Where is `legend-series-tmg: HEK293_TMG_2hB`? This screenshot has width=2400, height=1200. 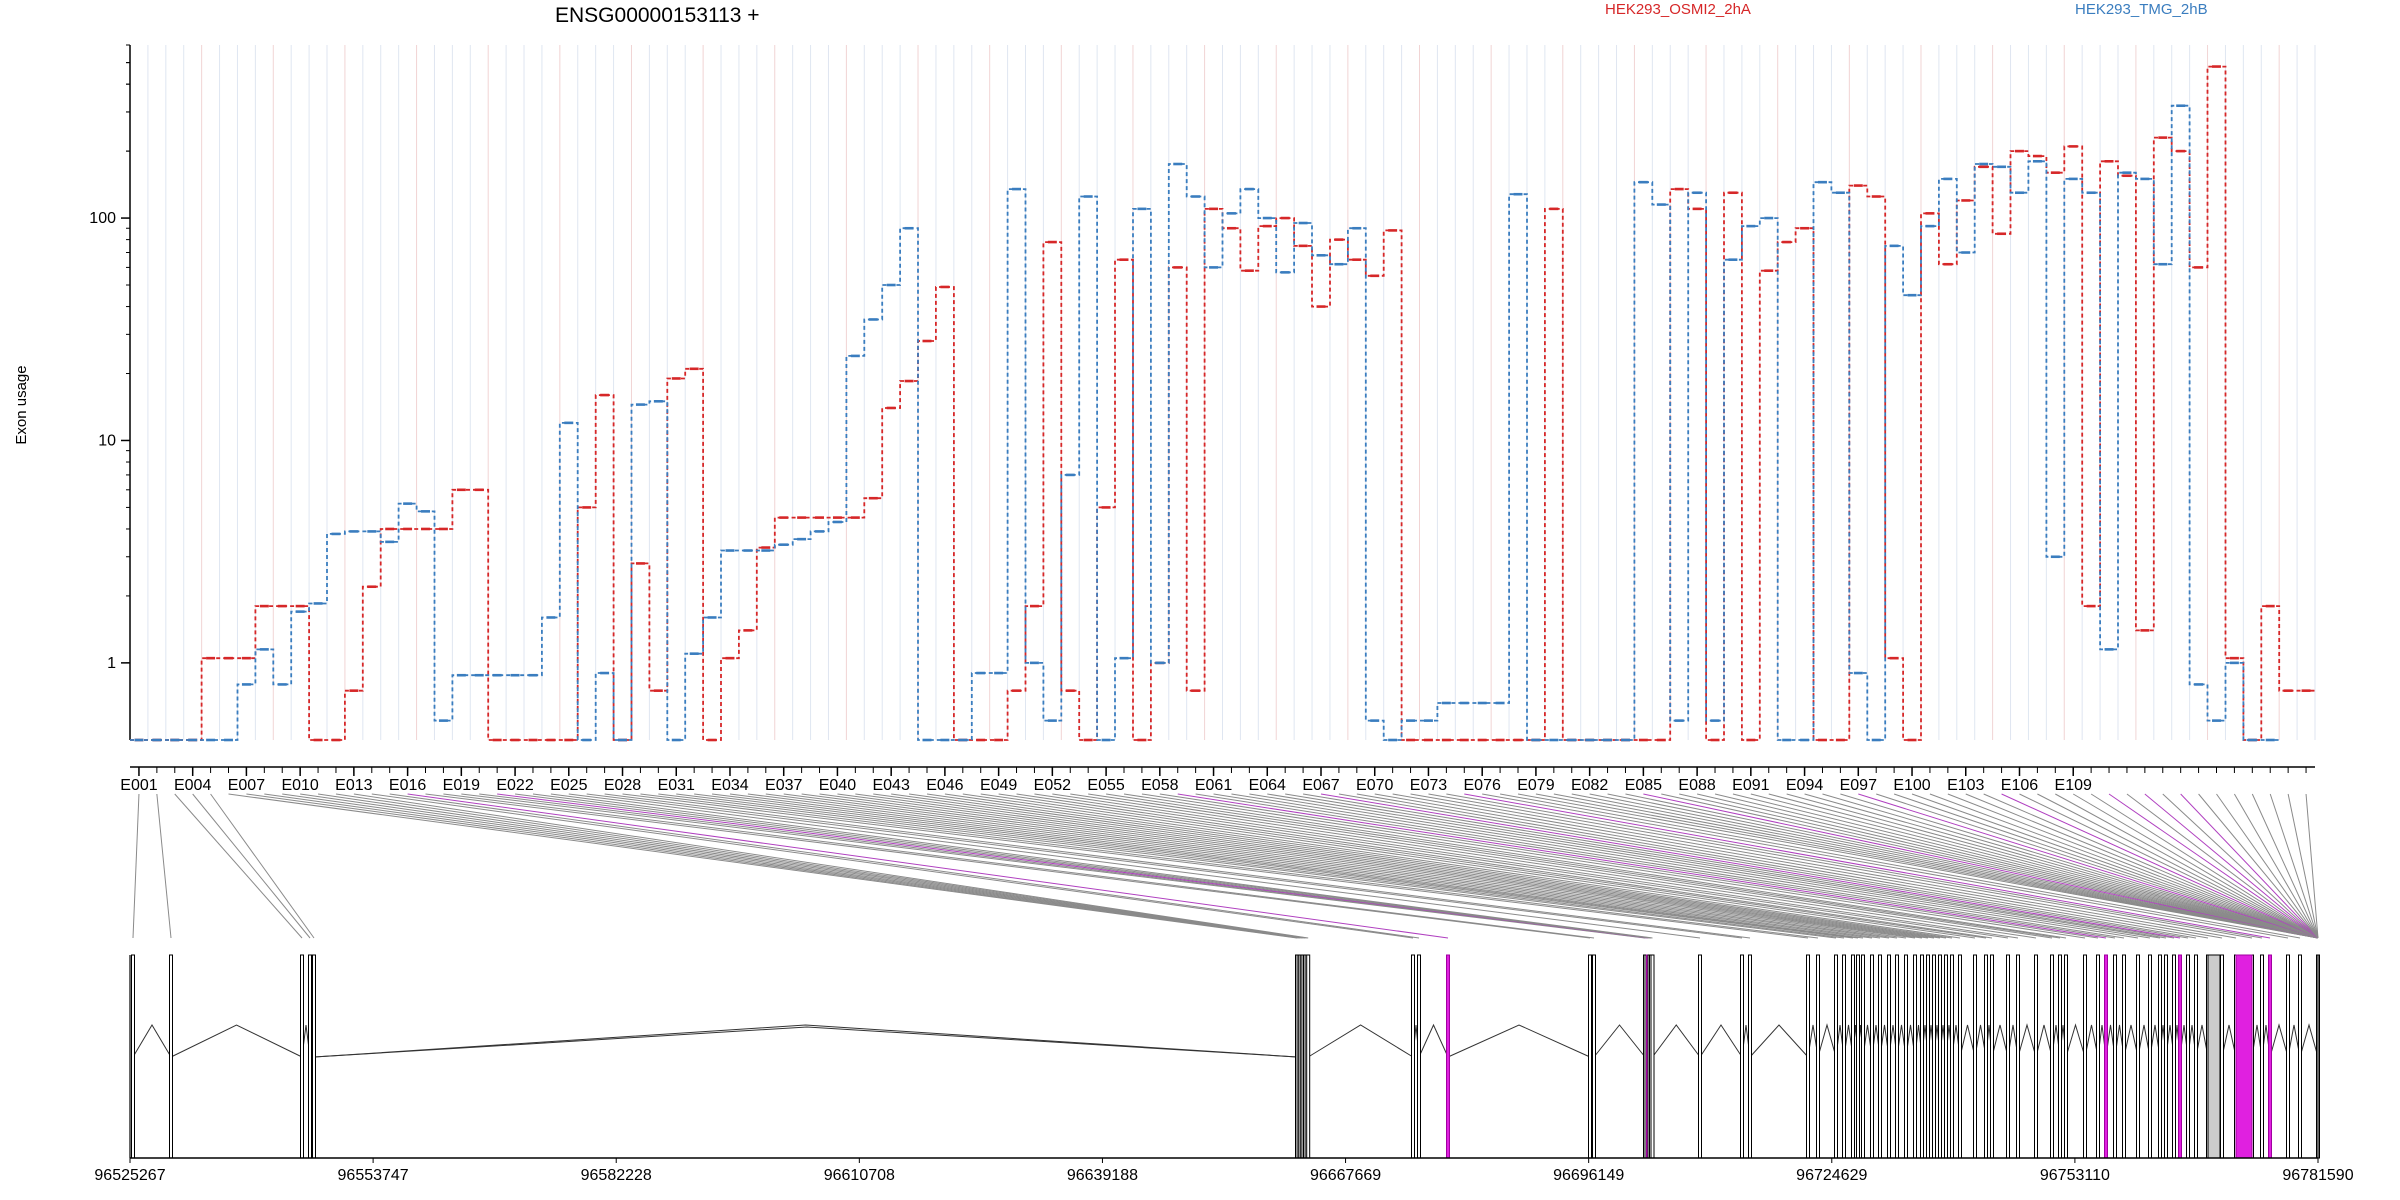
legend-series-tmg: HEK293_TMG_2hB is located at coordinates (2141, 9).